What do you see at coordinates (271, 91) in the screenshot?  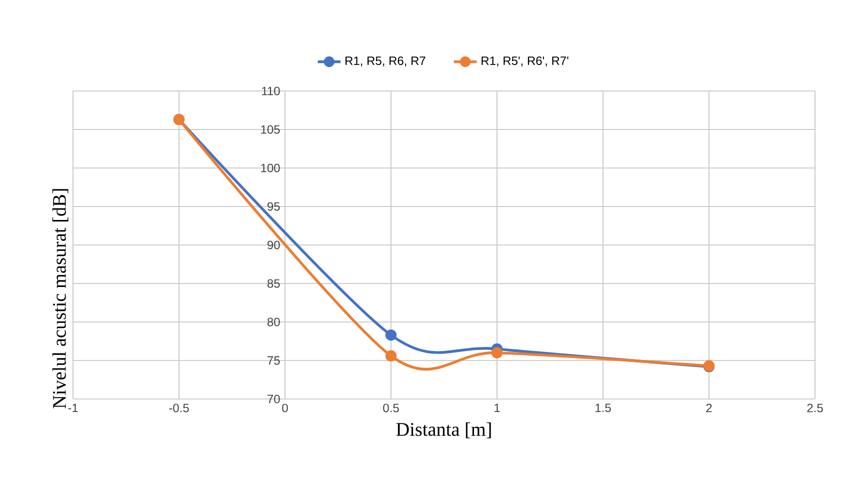 I see `y-tick-label: 110` at bounding box center [271, 91].